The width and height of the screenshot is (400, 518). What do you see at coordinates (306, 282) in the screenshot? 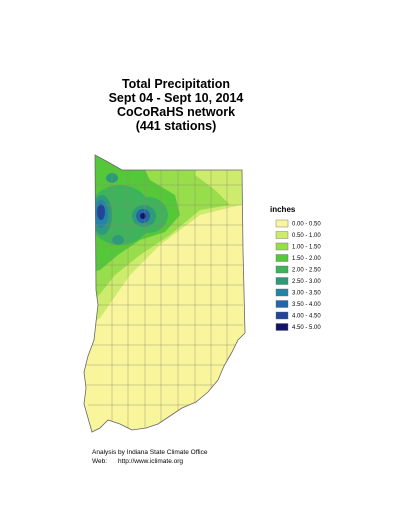
I see `legend-label: 2.50 - 3.00` at bounding box center [306, 282].